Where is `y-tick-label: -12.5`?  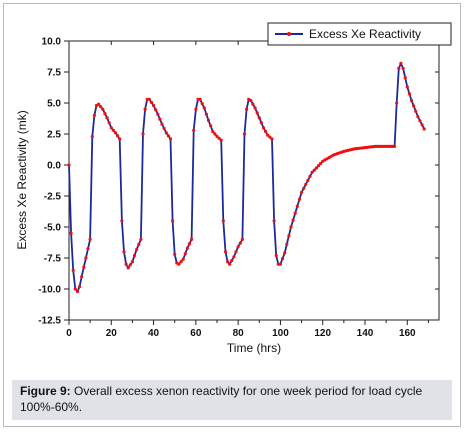
y-tick-label: -12.5 is located at coordinates (49, 321).